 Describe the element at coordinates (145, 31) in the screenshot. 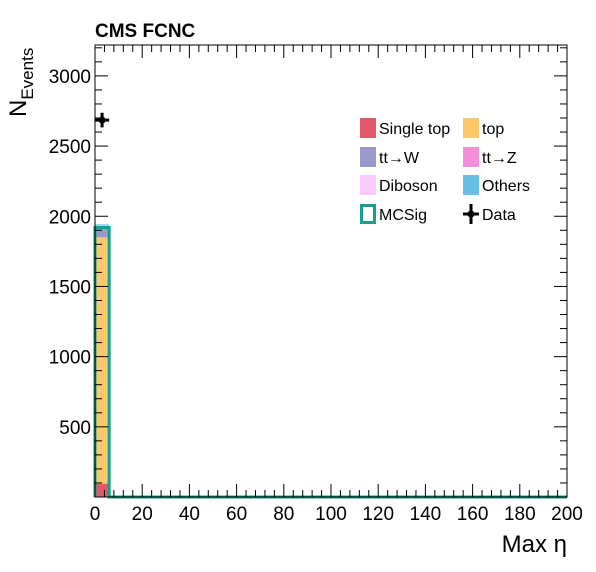

I see `chart-title: CMS FCNC` at that location.